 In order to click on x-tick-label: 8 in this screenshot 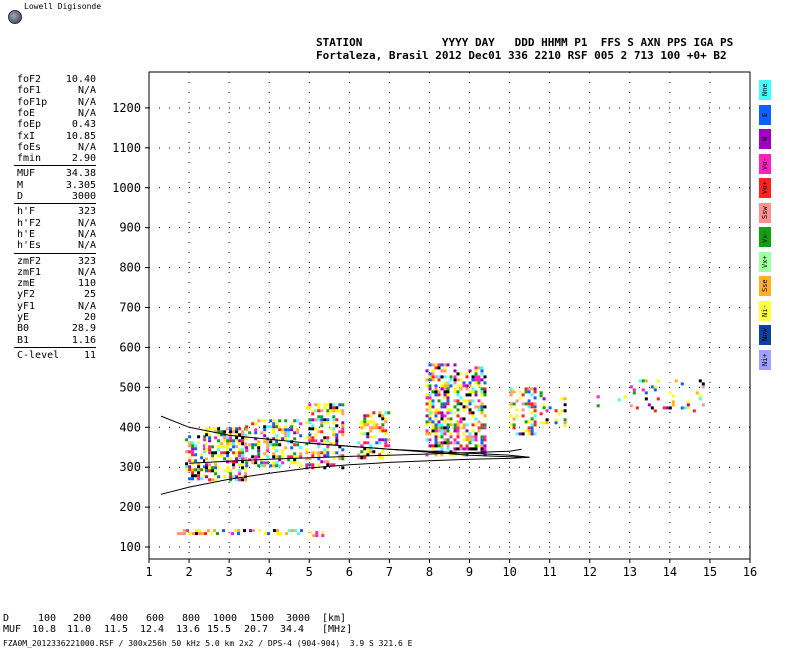, I will do `click(429, 572)`.